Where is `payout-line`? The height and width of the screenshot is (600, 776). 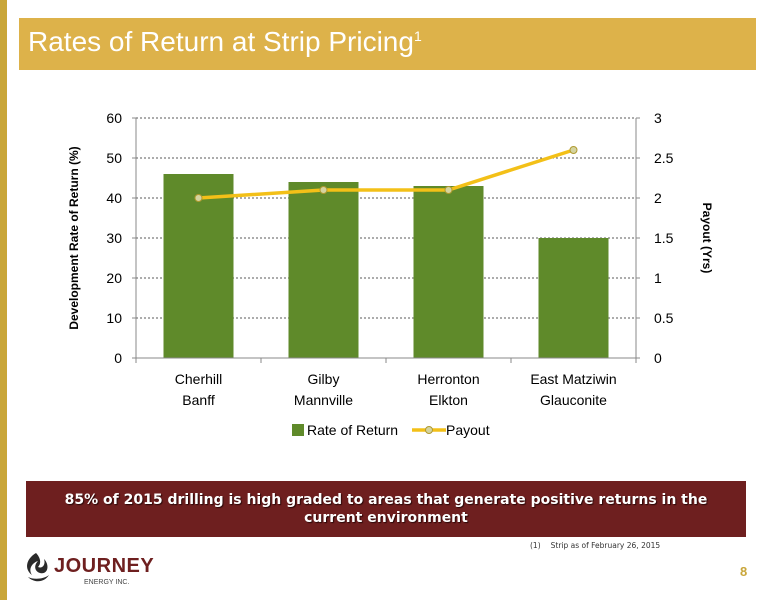 payout-line is located at coordinates (386, 174).